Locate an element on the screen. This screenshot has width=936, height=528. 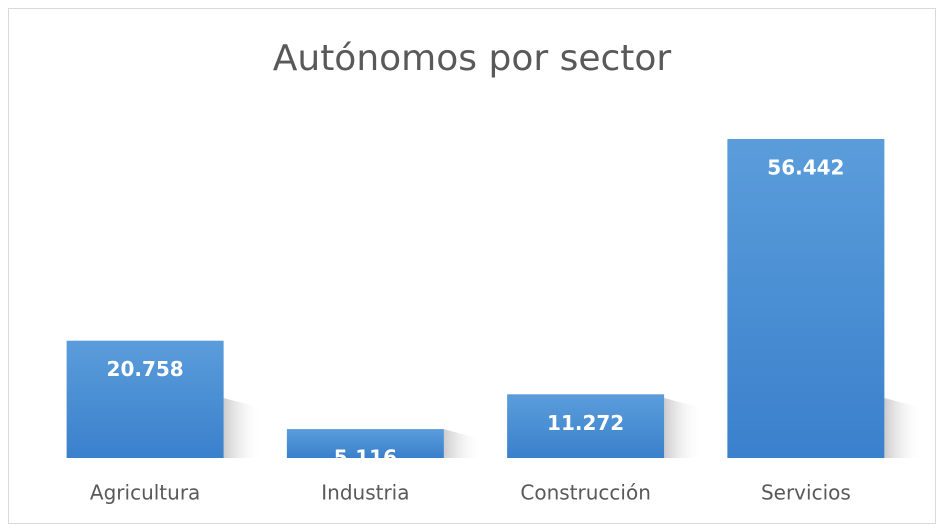
data-label: 11.272 is located at coordinates (585, 423).